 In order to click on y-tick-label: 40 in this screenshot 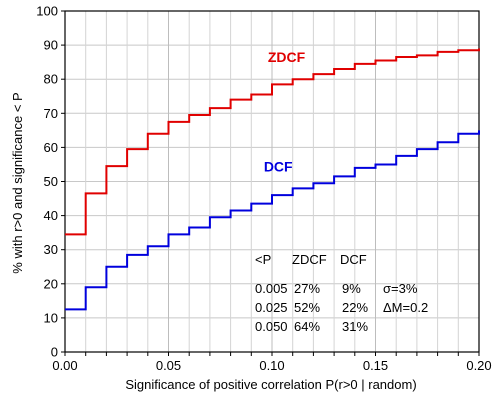, I will do `click(51, 215)`.